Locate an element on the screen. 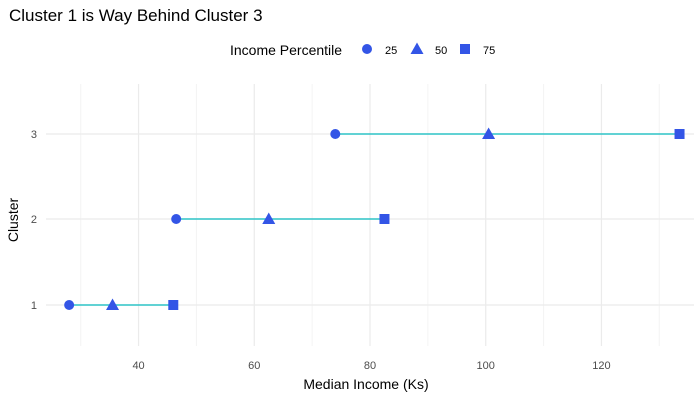 The height and width of the screenshot is (400, 700). y-tick-label: 2 is located at coordinates (34, 220).